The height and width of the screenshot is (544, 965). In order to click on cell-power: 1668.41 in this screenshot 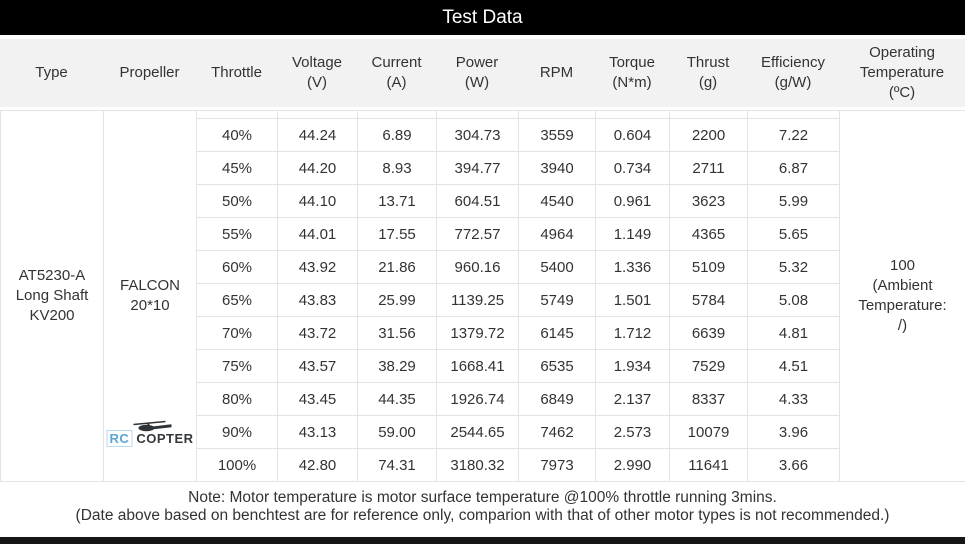, I will do `click(477, 366)`.